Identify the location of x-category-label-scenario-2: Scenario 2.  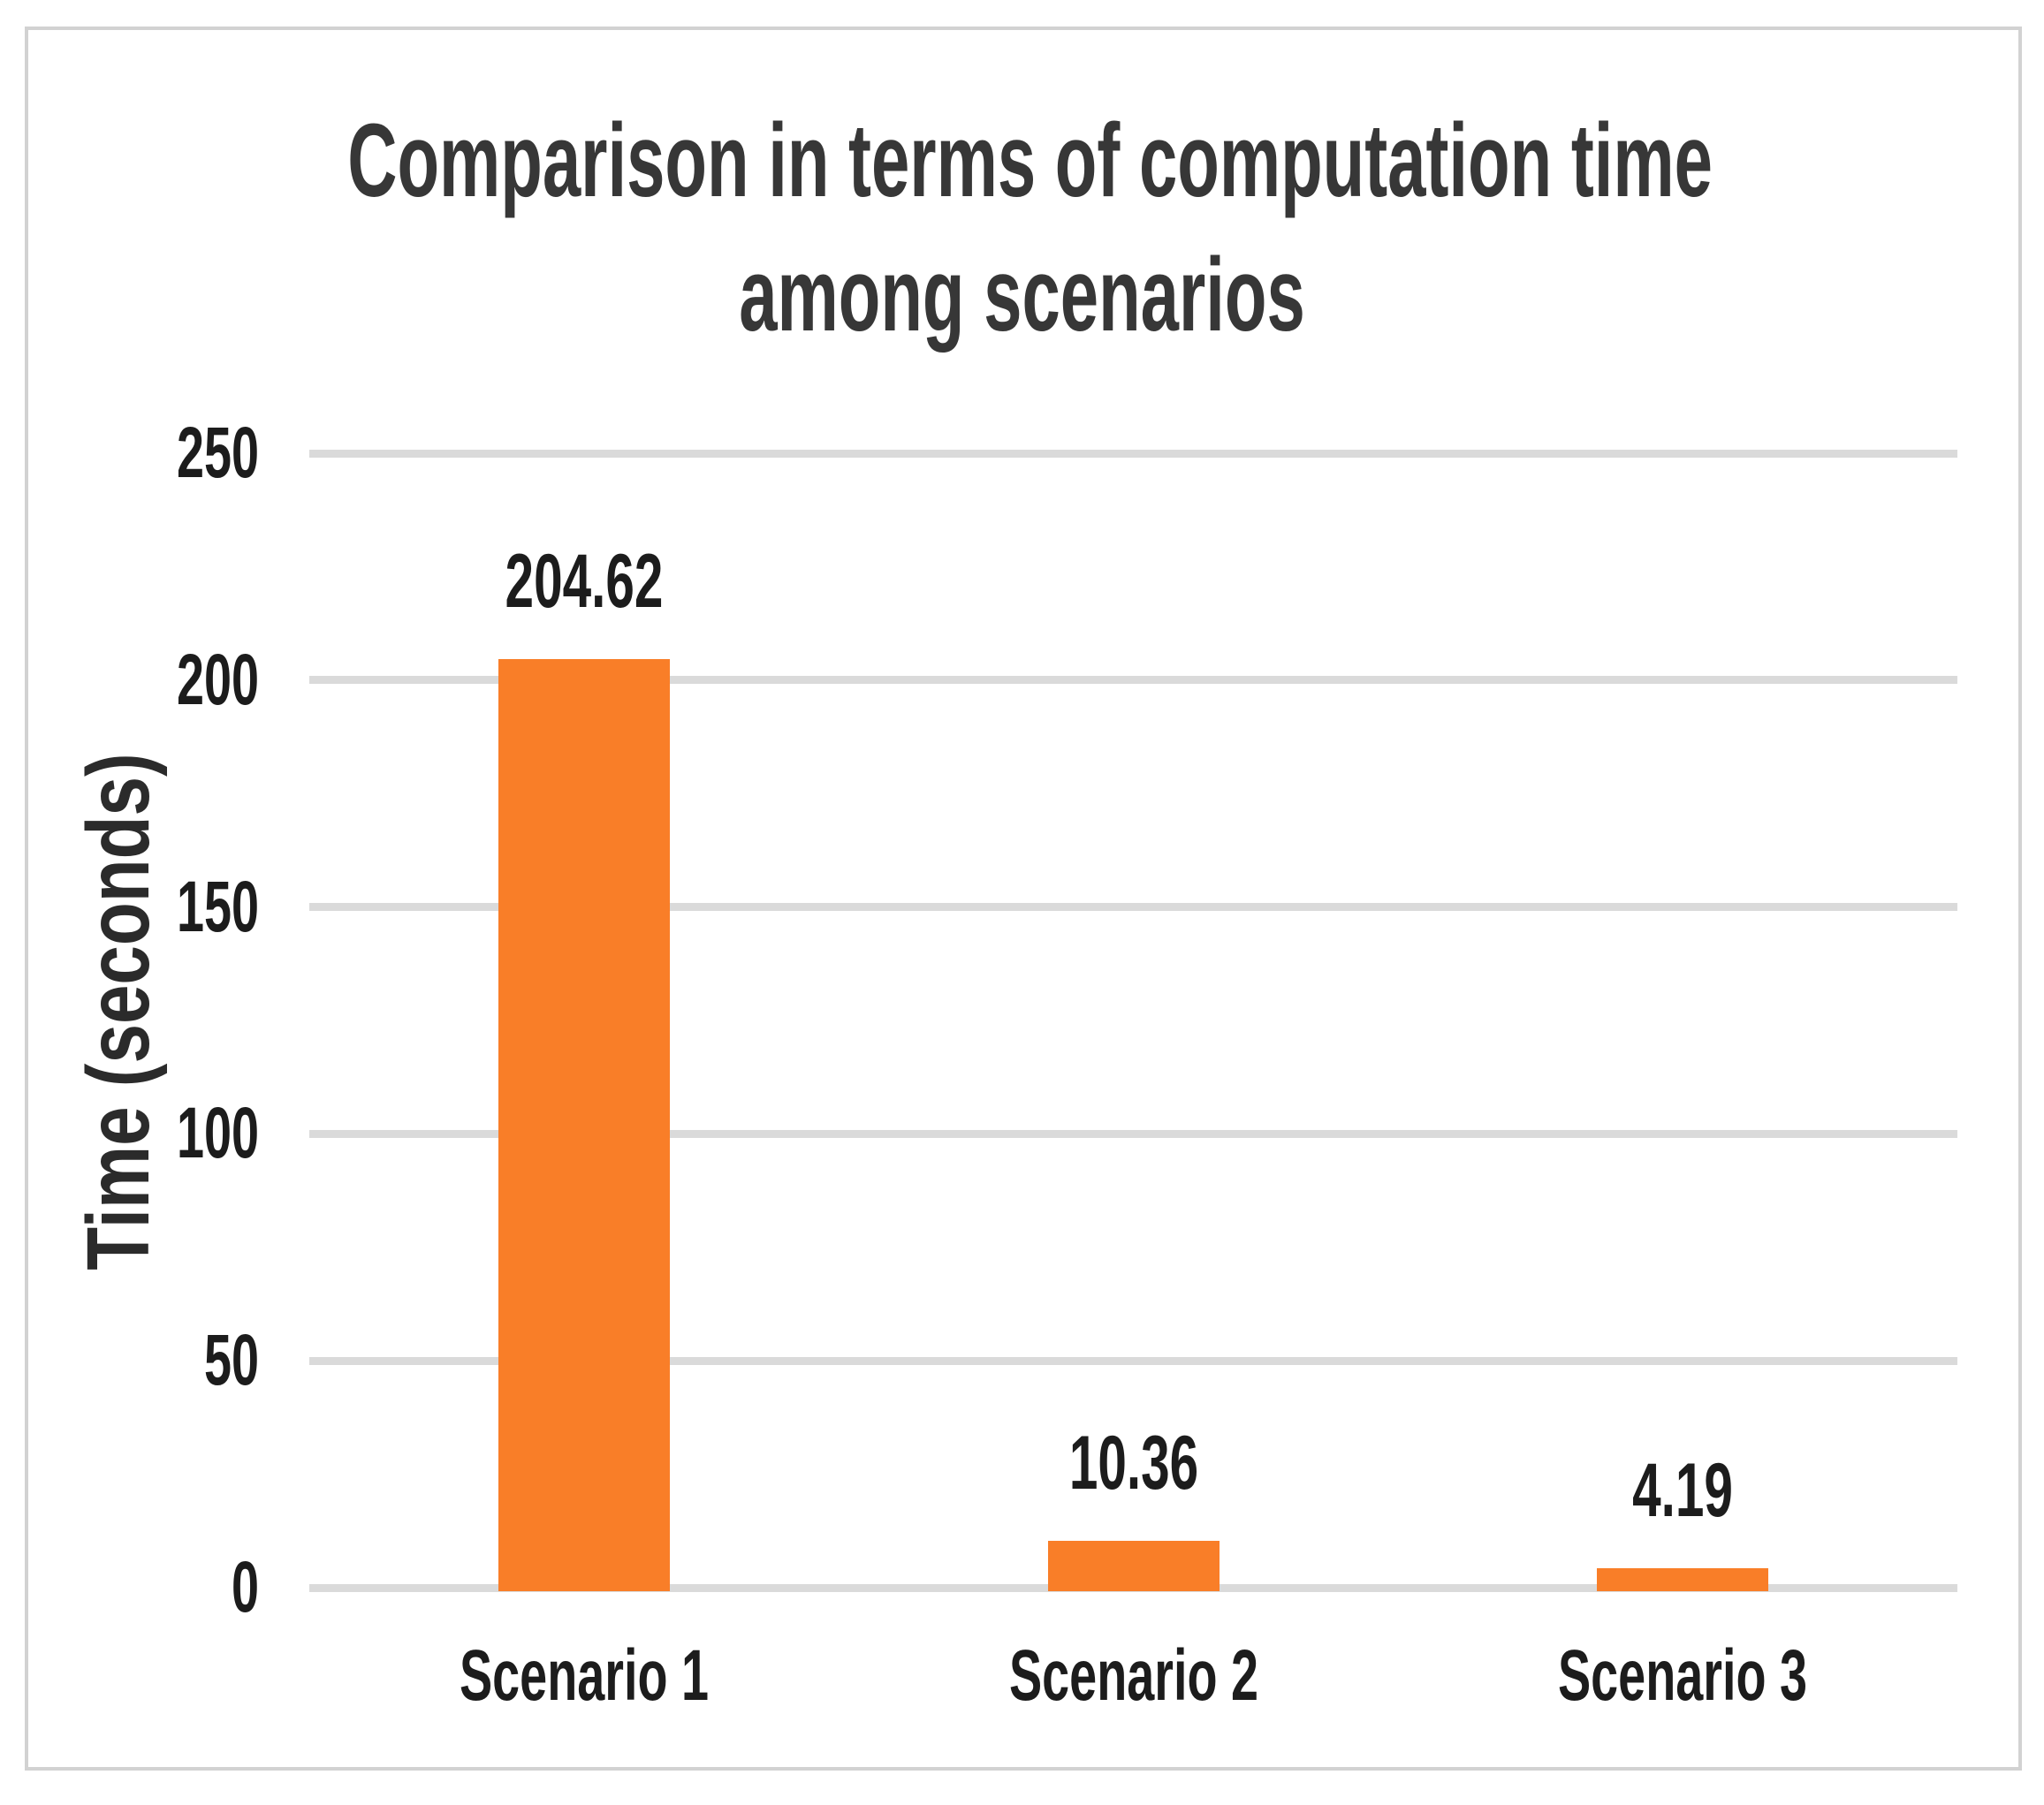
(1133, 1675).